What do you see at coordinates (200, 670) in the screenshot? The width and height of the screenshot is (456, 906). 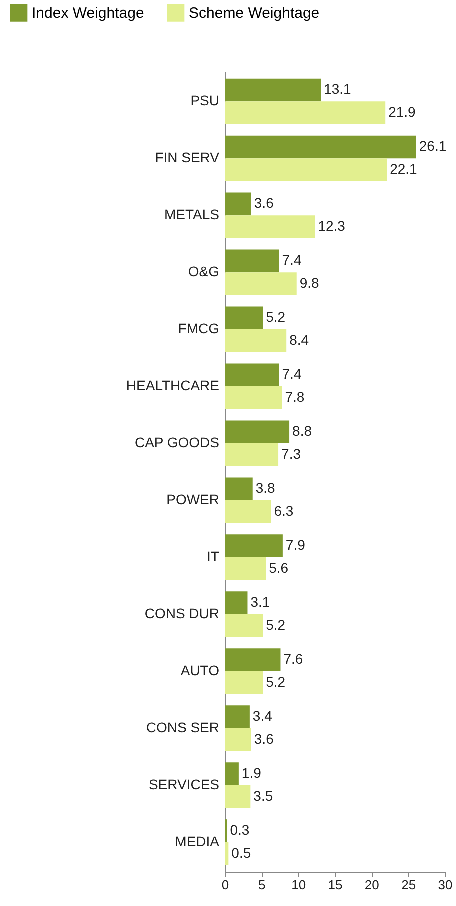 I see `y-tick-label: AUTO` at bounding box center [200, 670].